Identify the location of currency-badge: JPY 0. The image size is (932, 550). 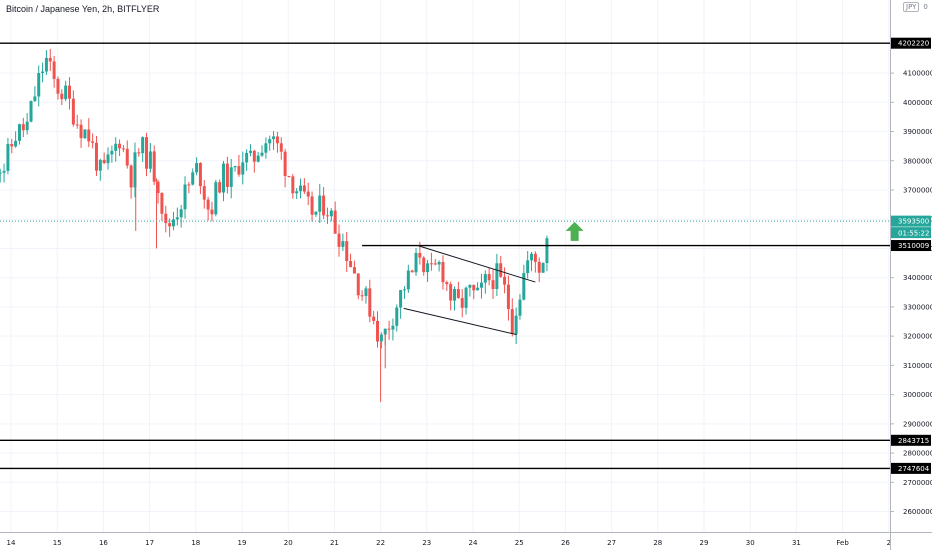
(915, 7).